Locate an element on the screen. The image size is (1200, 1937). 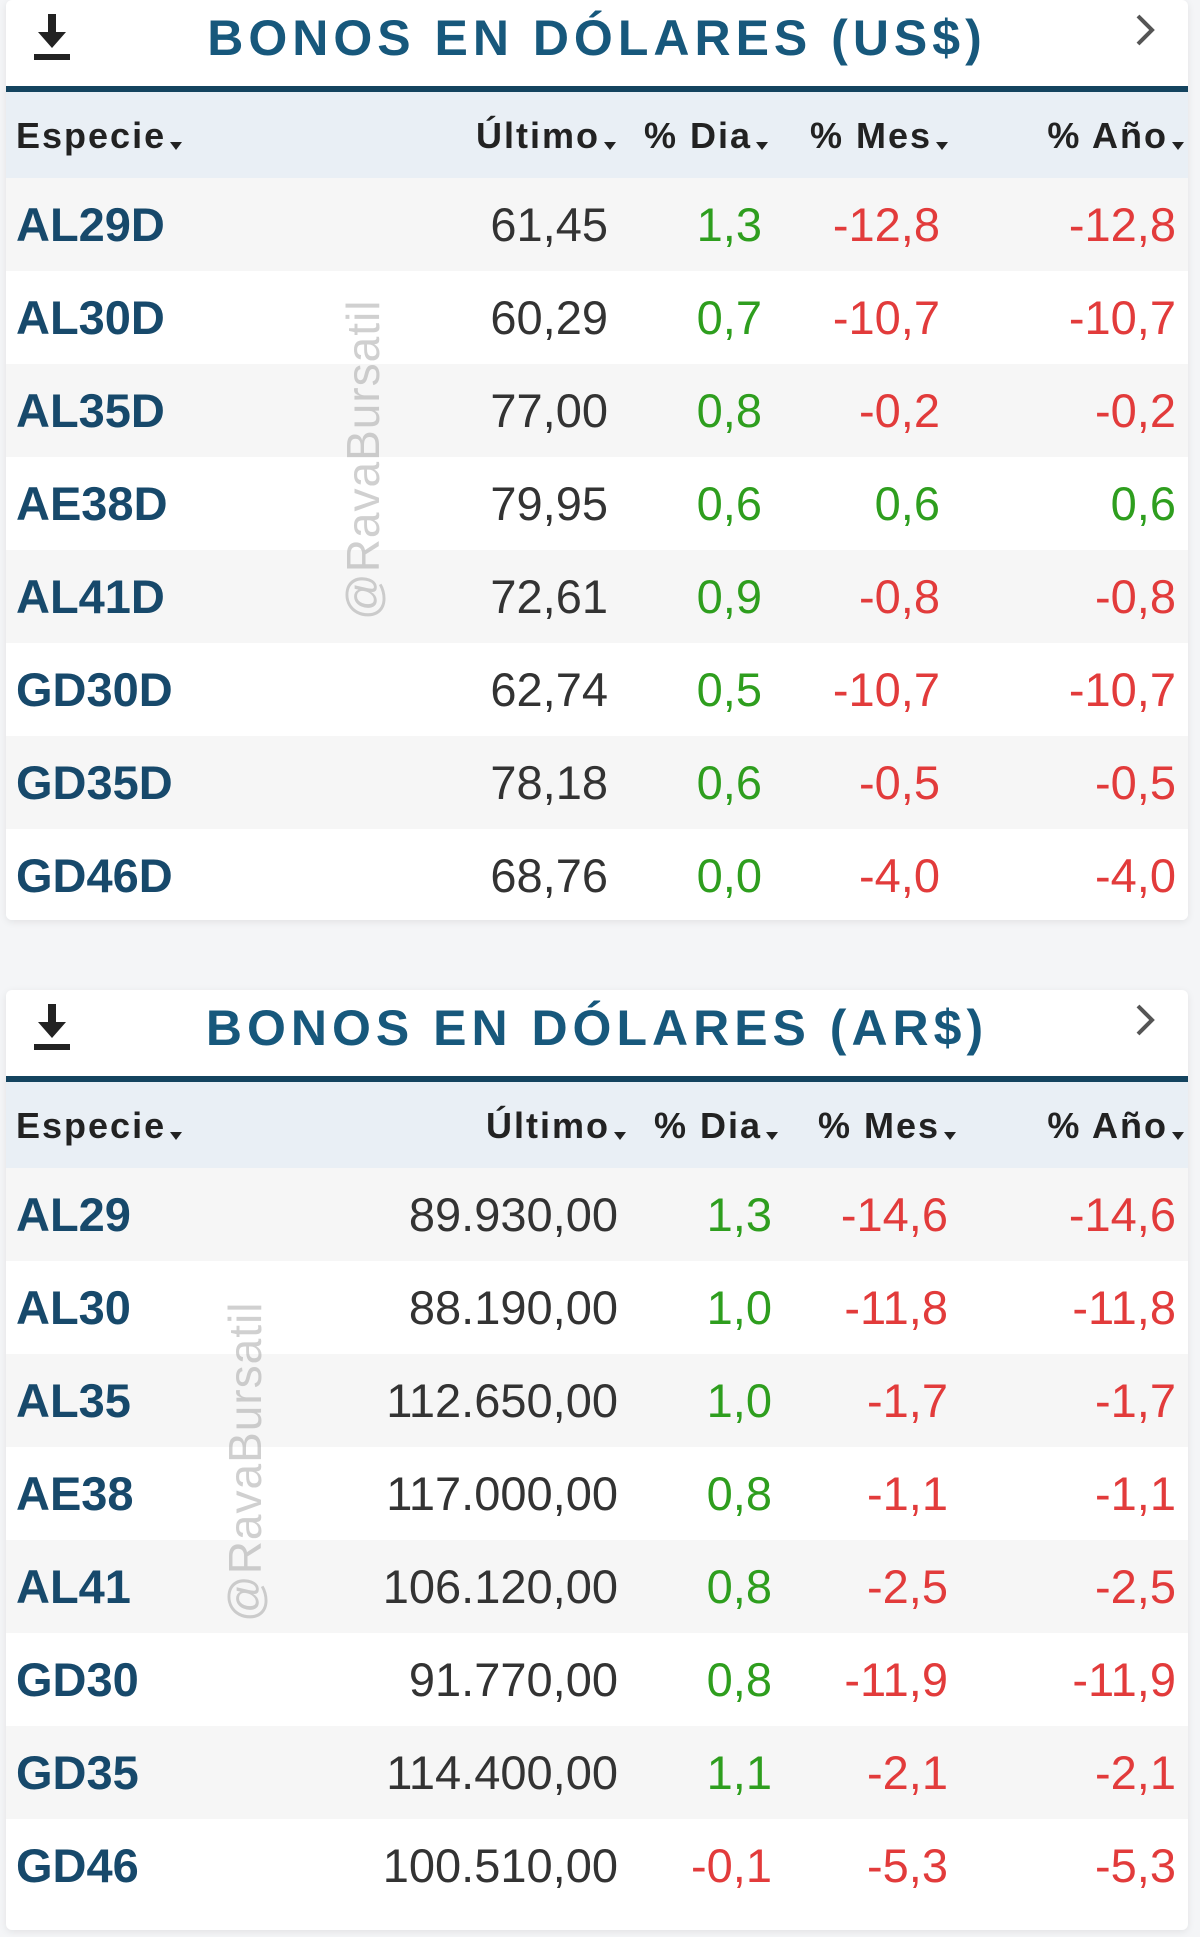
table-row: AL41 106.120,00 0,8 -2,5 -2,5 is located at coordinates (597, 1586).